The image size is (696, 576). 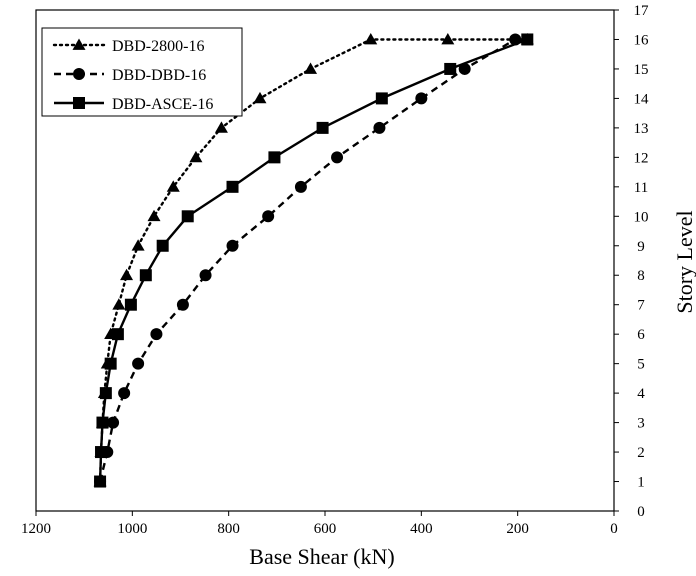 What do you see at coordinates (642, 99) in the screenshot?
I see `y-tick-label: 14` at bounding box center [642, 99].